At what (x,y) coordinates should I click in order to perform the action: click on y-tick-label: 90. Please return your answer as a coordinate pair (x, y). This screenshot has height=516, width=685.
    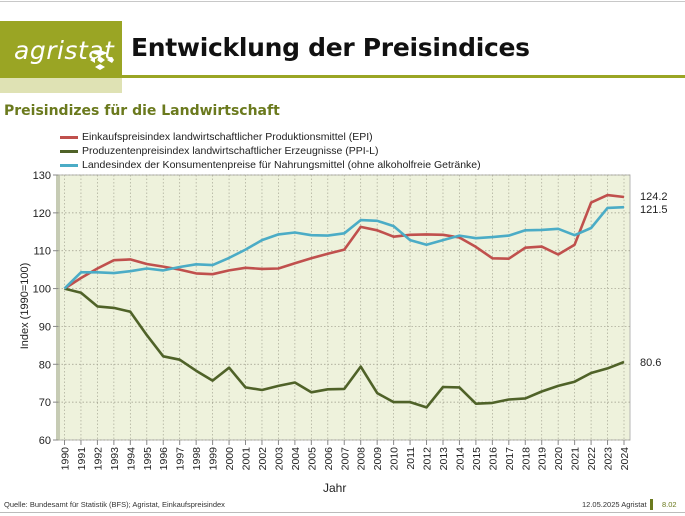
    Looking at the image, I should click on (45, 327).